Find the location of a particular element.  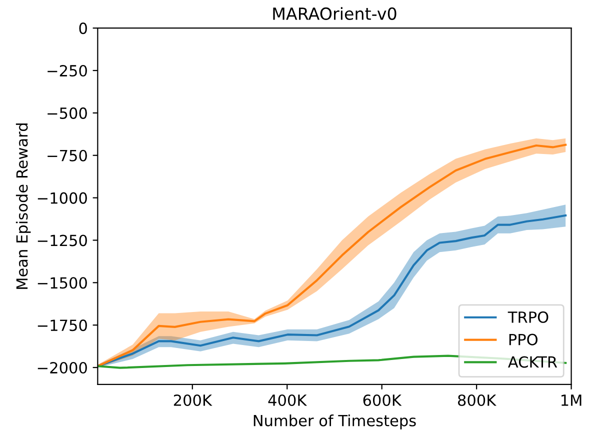

x-tick-label: 600K is located at coordinates (382, 400).